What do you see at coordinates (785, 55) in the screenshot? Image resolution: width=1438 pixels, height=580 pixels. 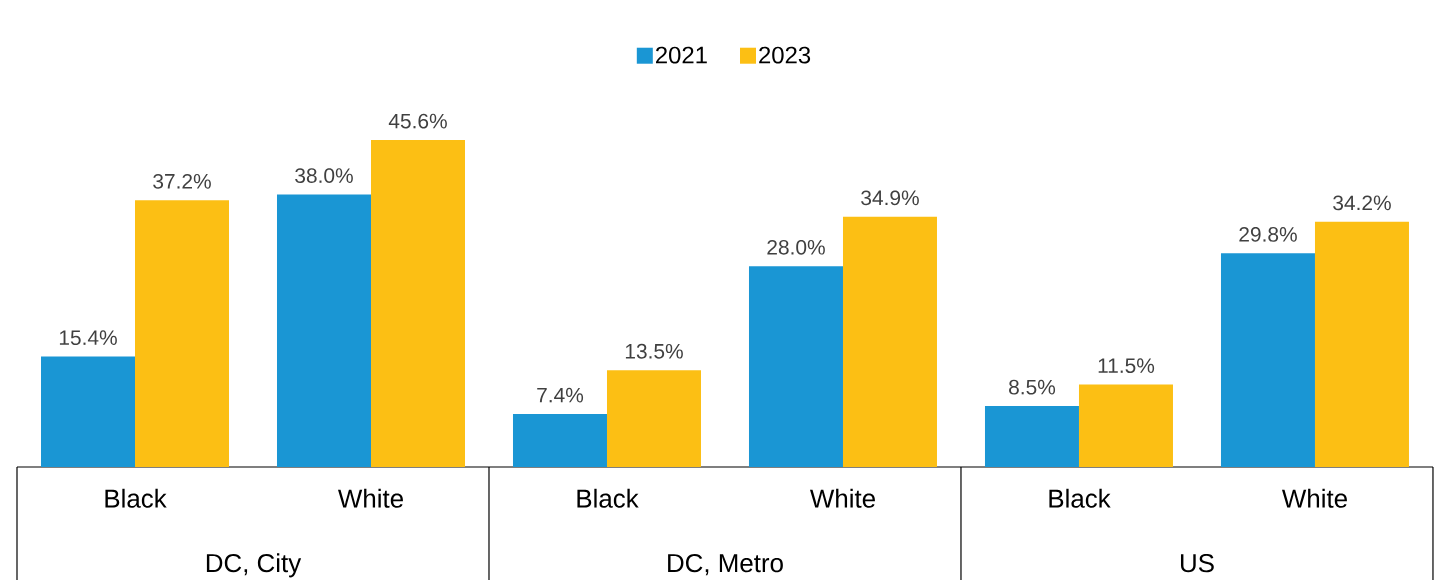 I see `legend-label: 2023` at bounding box center [785, 55].